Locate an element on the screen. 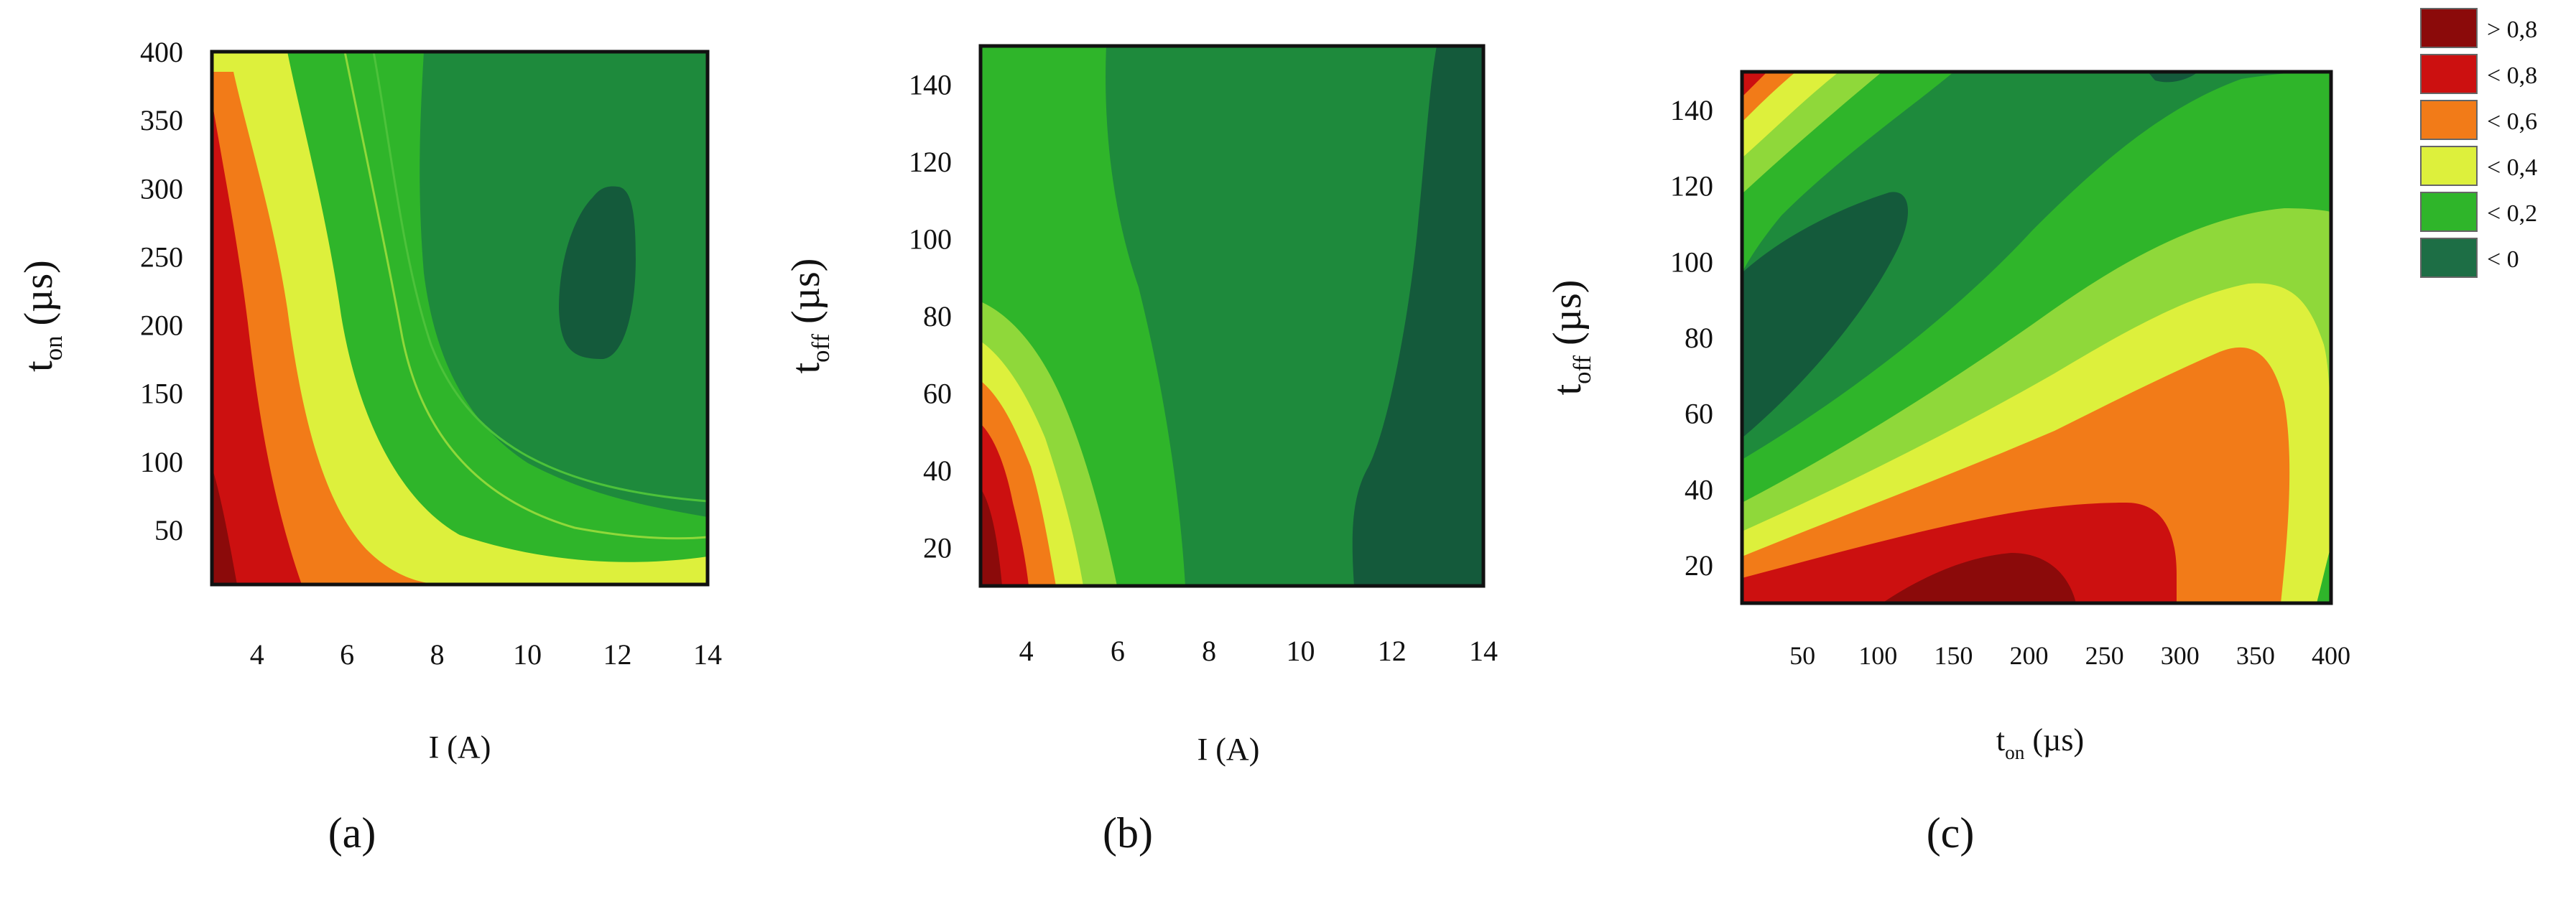 The height and width of the screenshot is (899, 2576). x-tick-label: 50 is located at coordinates (1802, 656).